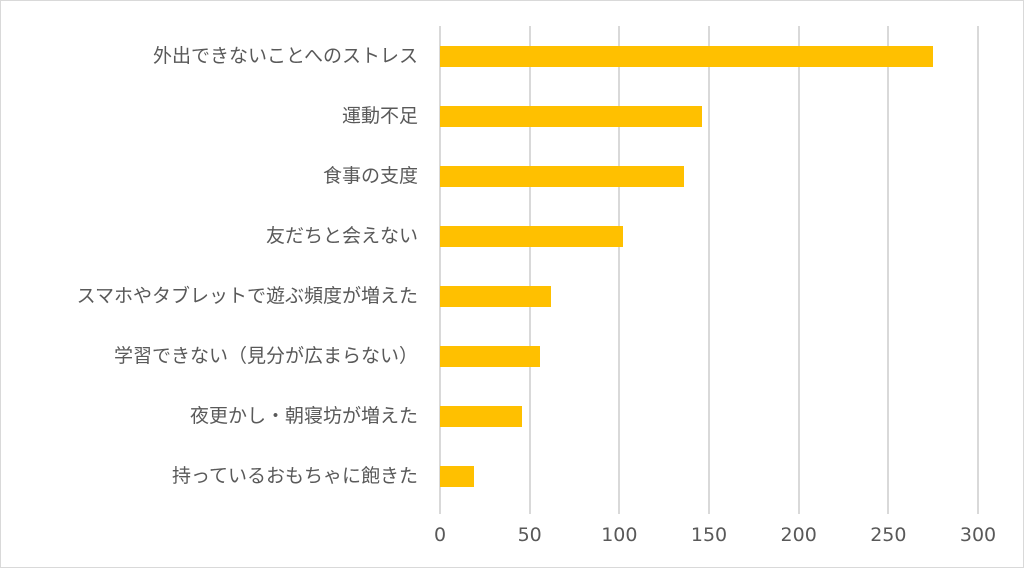  What do you see at coordinates (798, 535) in the screenshot?
I see `x-tick-label: 200` at bounding box center [798, 535].